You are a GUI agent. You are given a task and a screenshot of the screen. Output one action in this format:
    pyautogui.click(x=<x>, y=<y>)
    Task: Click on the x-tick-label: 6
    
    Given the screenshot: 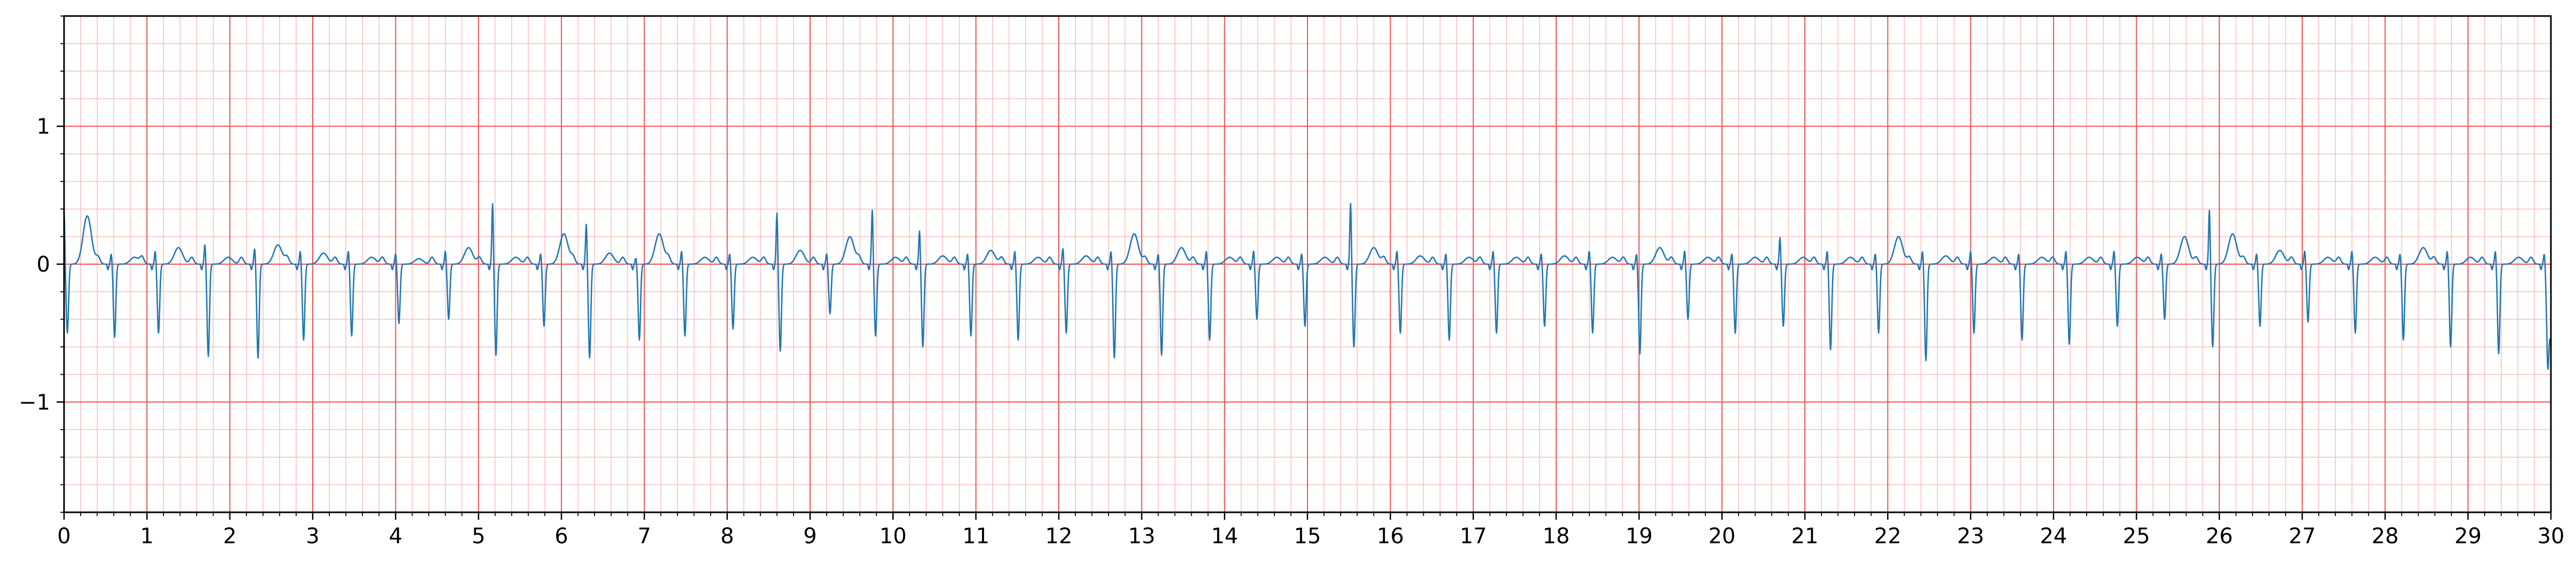 What is the action you would take?
    pyautogui.click(x=561, y=536)
    